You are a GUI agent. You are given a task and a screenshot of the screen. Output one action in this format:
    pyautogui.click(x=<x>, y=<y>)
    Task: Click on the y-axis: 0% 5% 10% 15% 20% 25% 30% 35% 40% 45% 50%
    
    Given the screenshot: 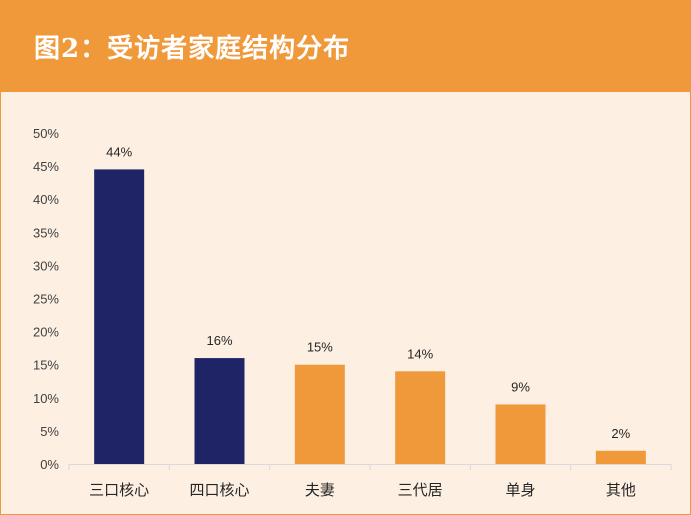 What is the action you would take?
    pyautogui.click(x=46, y=299)
    